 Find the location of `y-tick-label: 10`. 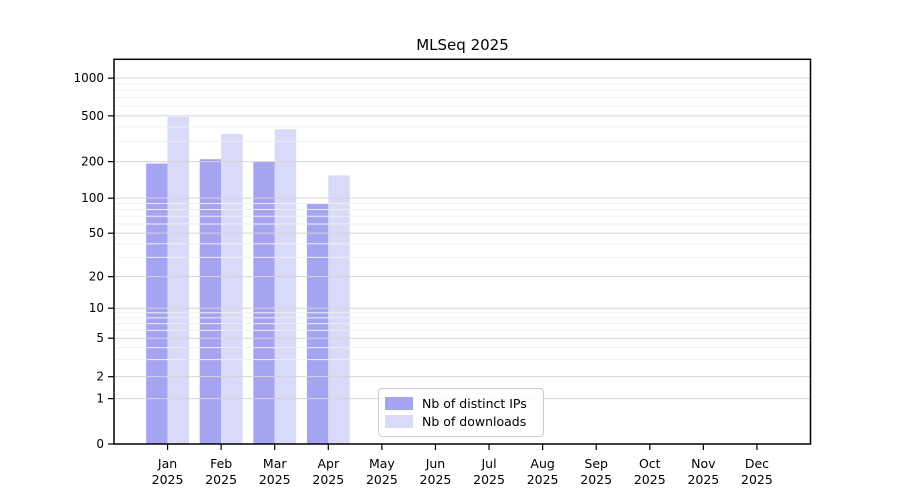

y-tick-label: 10 is located at coordinates (96, 308).